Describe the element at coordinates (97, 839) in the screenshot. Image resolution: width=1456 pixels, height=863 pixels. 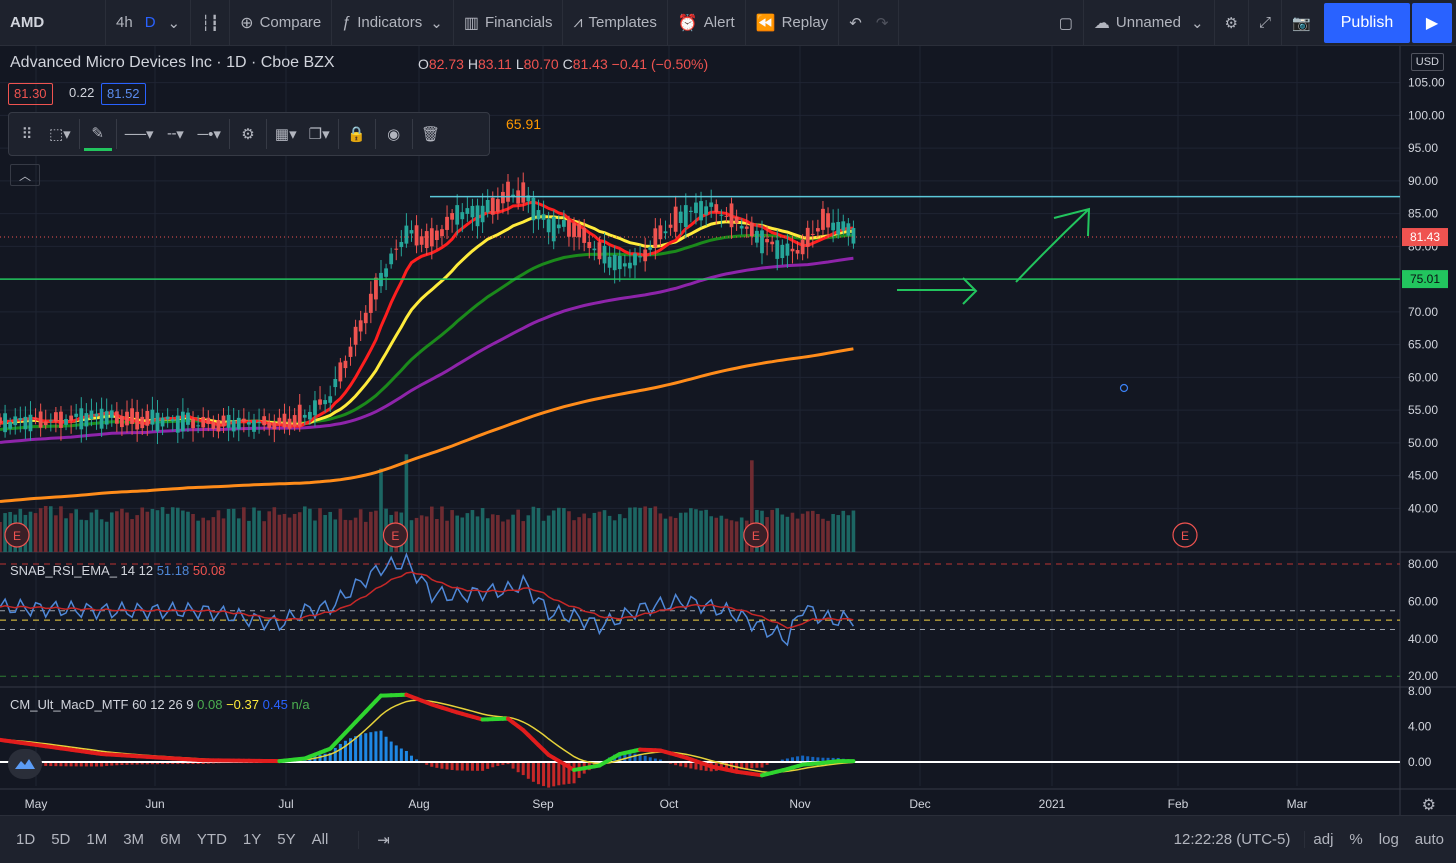
I see `range-1m: 1M` at that location.